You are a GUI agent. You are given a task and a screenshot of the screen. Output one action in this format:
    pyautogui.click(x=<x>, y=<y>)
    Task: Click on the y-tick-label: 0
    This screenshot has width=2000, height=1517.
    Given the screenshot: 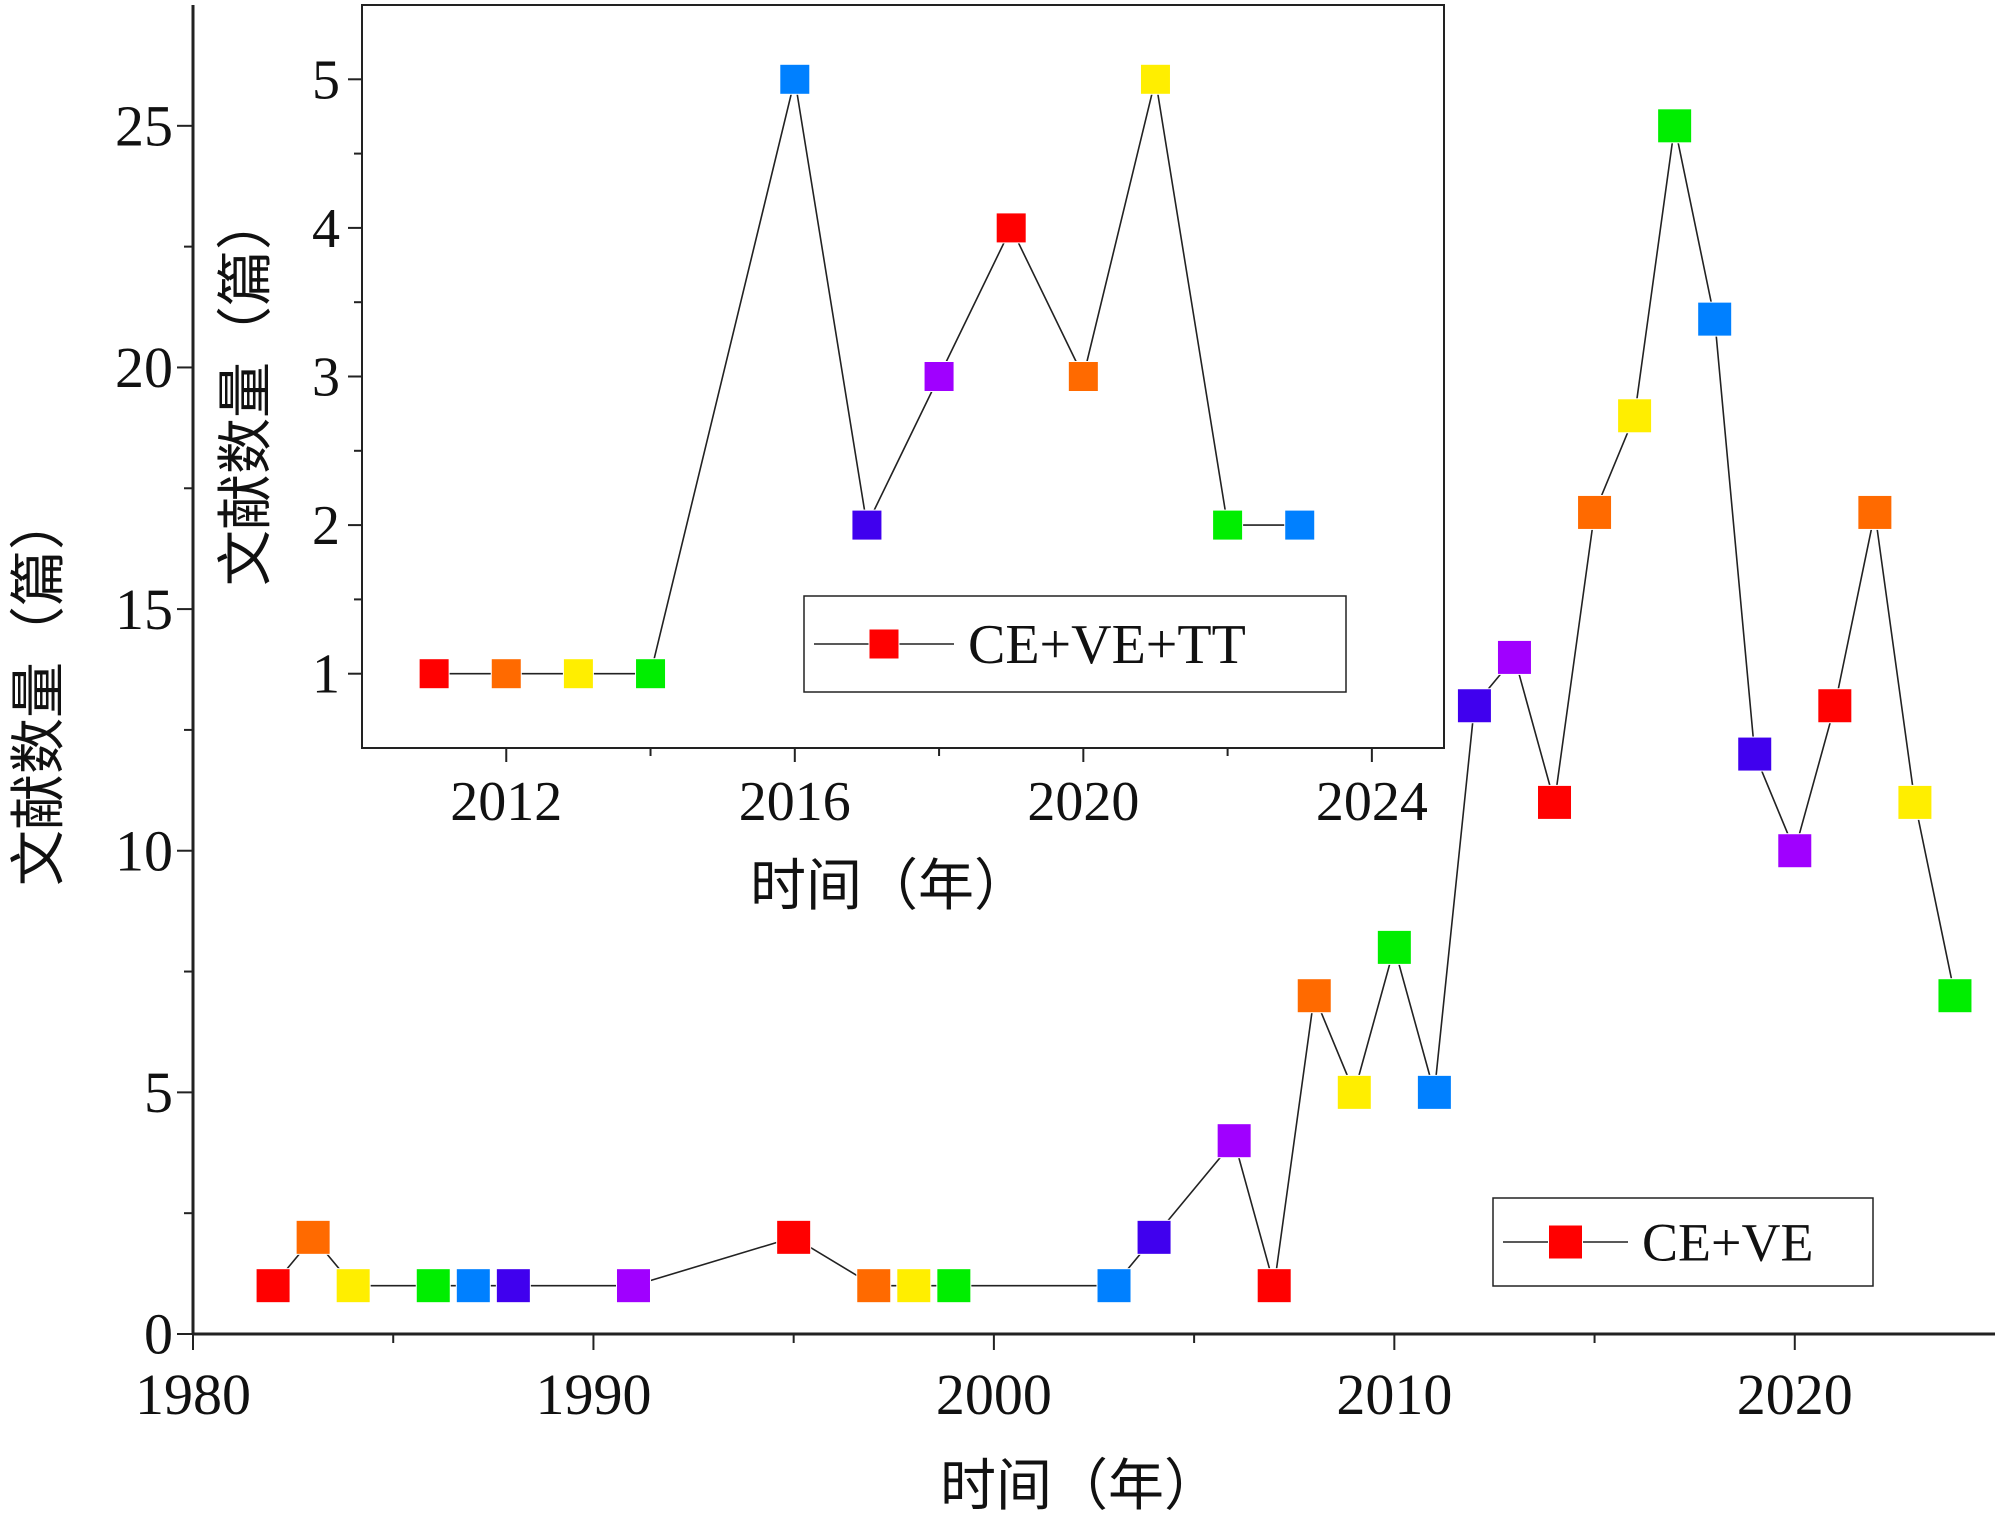 What is the action you would take?
    pyautogui.click(x=158, y=1334)
    